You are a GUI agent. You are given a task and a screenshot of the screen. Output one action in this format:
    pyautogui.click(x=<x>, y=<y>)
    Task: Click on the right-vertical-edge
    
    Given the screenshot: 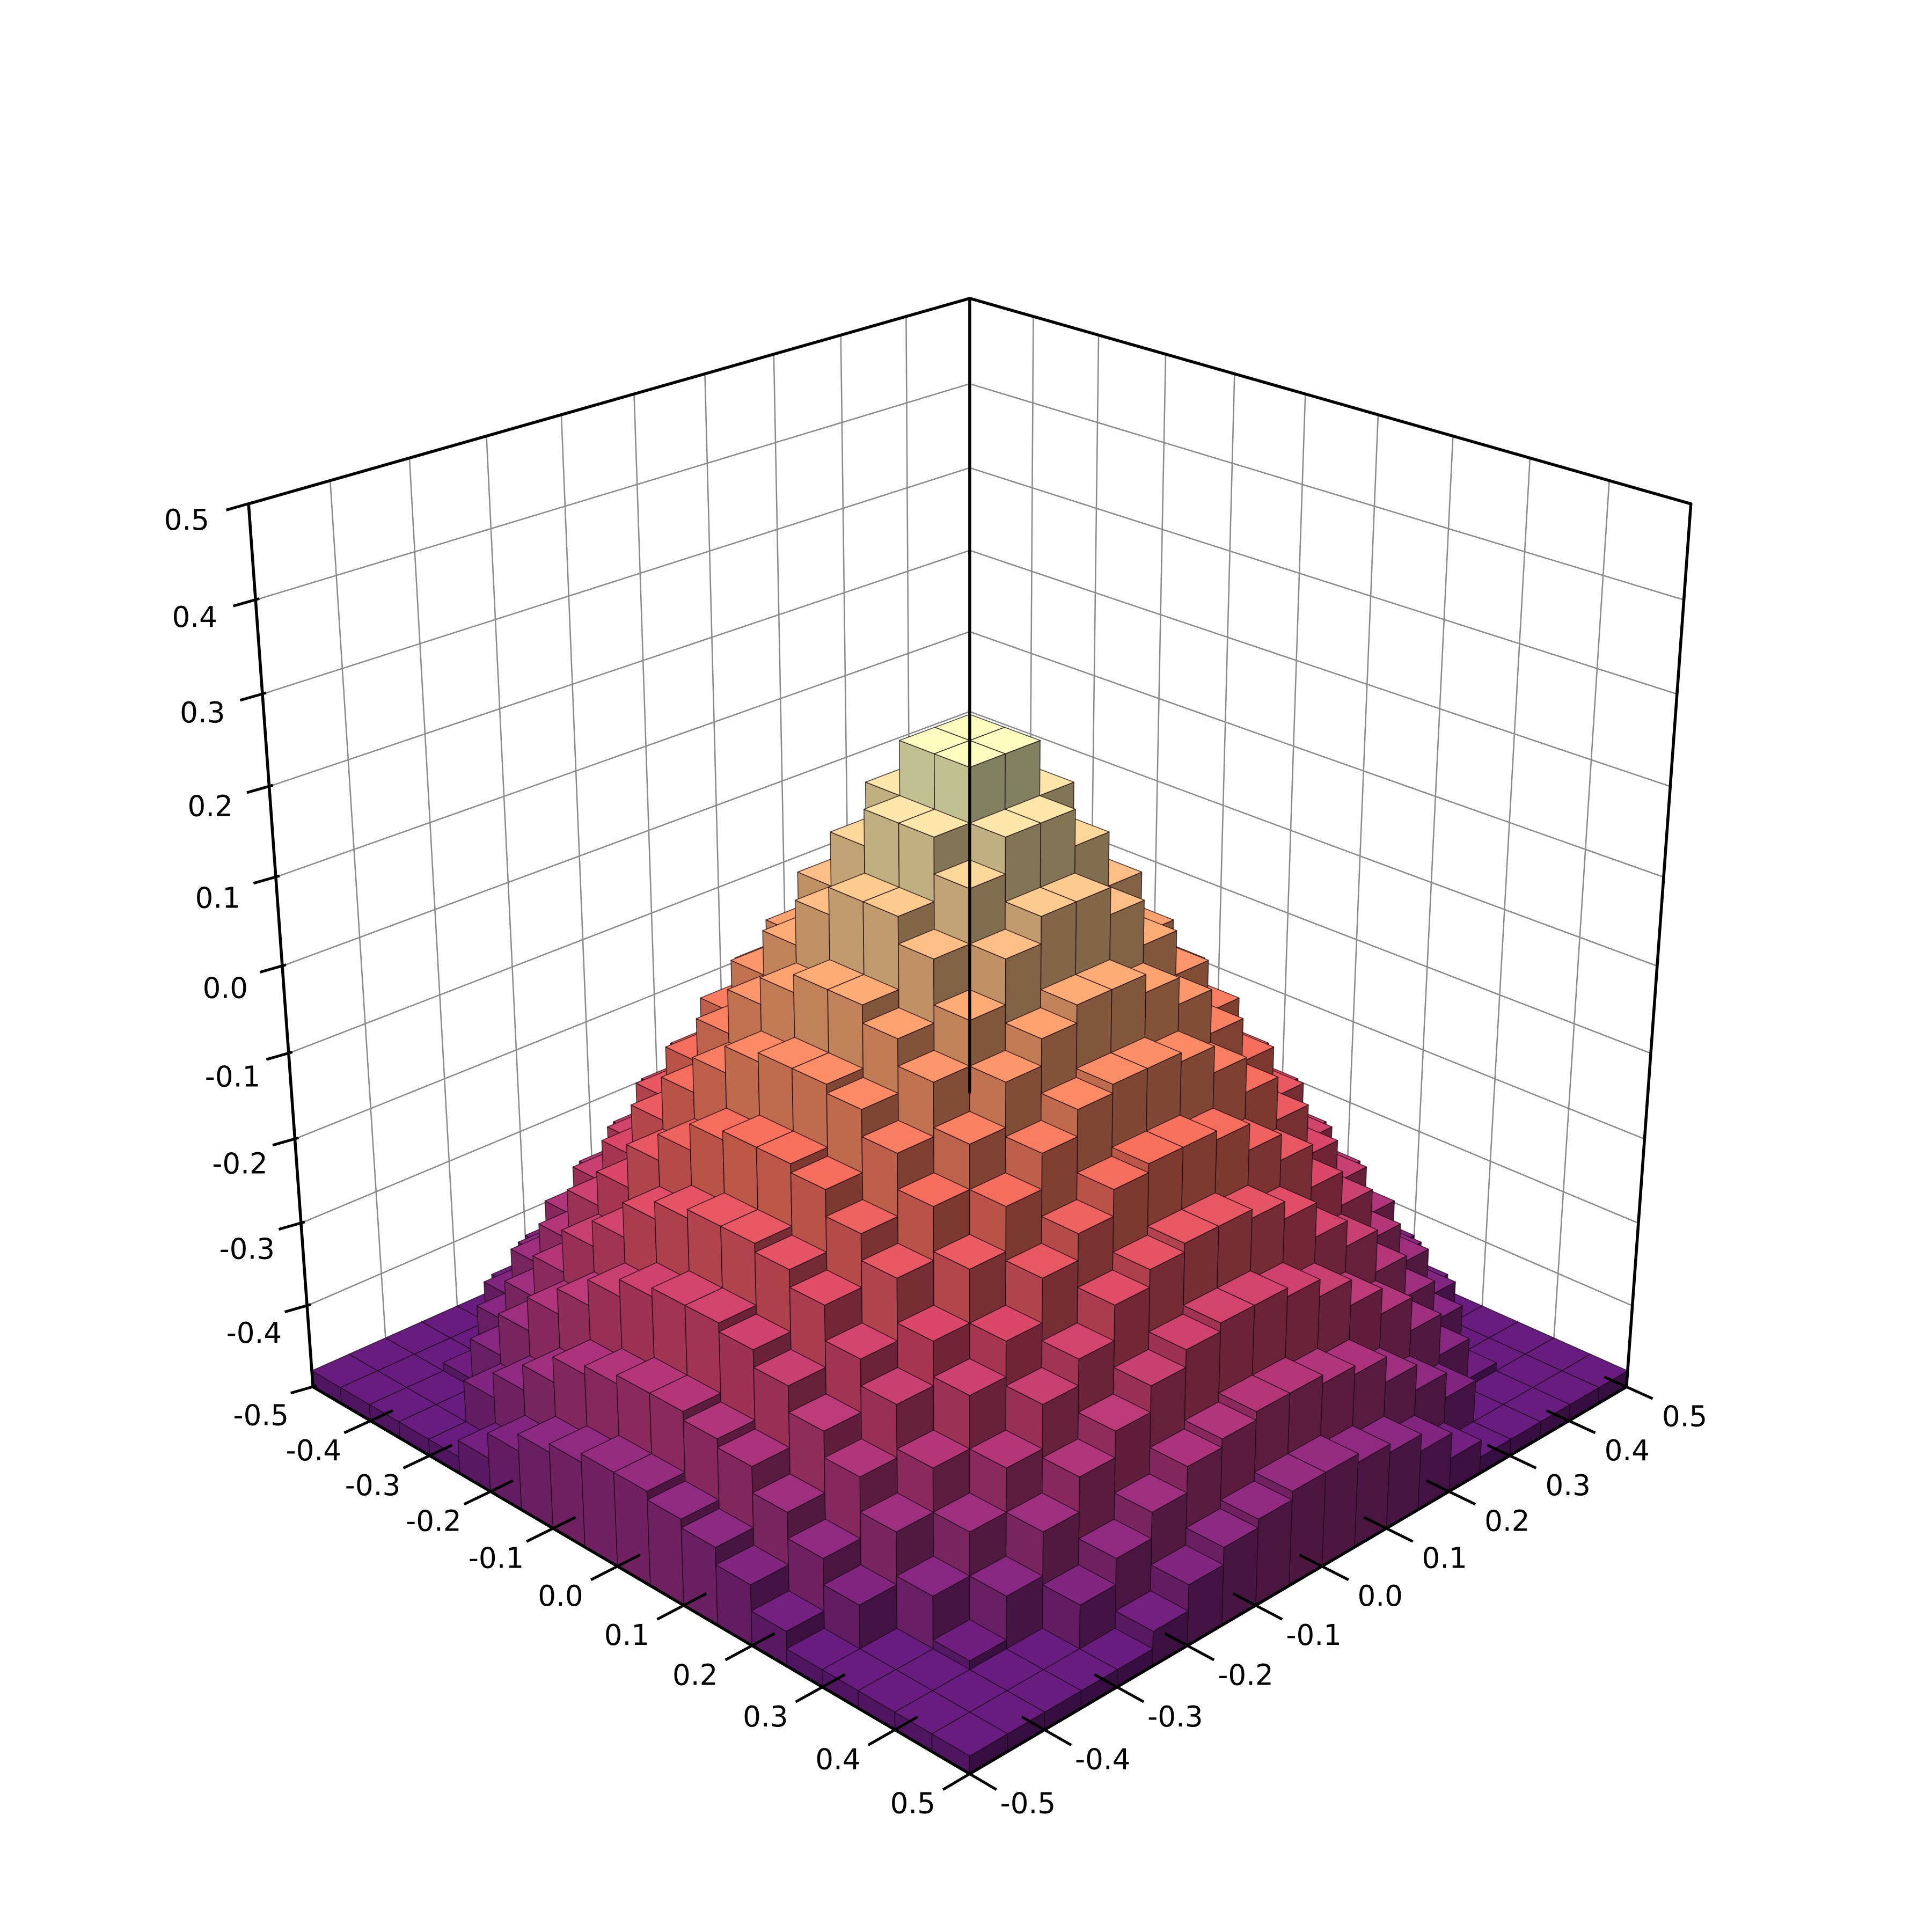 What is the action you would take?
    pyautogui.click(x=1658, y=945)
    